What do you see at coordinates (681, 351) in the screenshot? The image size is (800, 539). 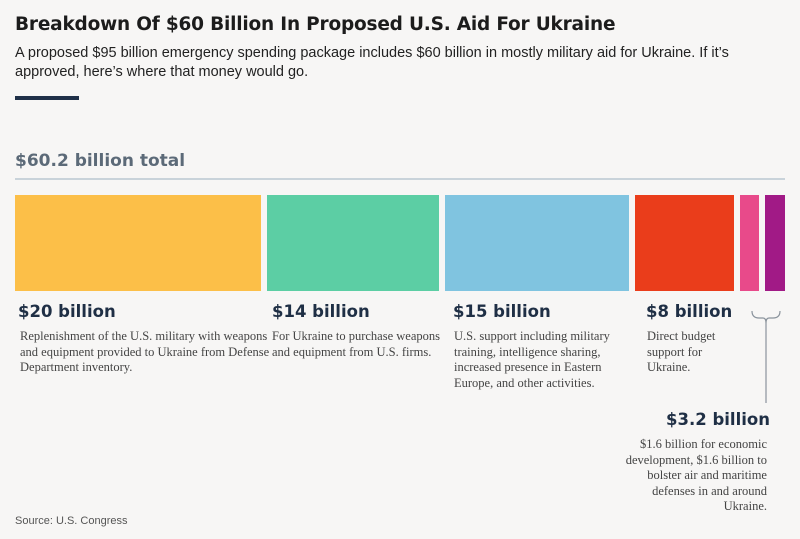 I see `segment-4-description: Direct budget support for Ukraine.` at bounding box center [681, 351].